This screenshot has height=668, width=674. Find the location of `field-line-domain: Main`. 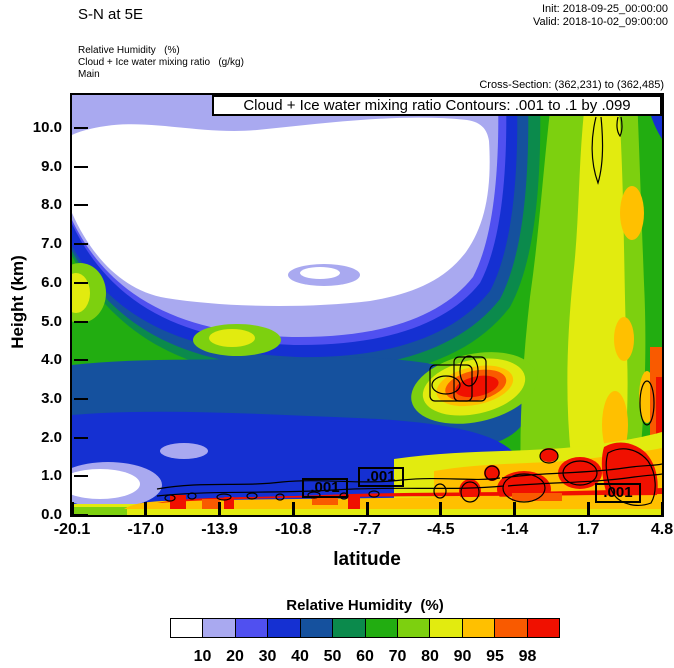

field-line-domain: Main is located at coordinates (89, 74).